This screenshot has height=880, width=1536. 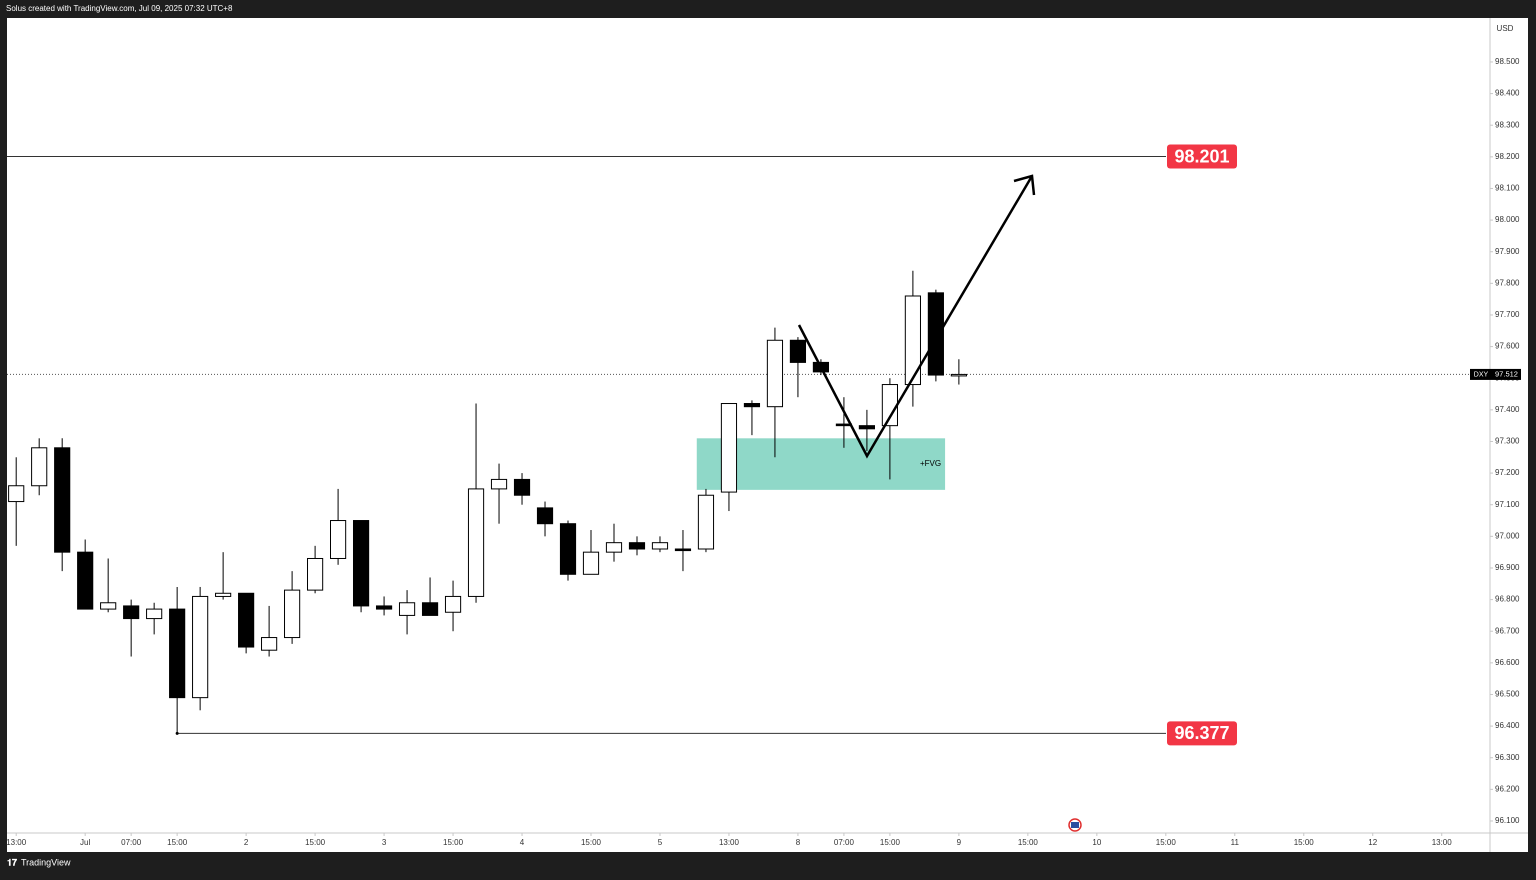 What do you see at coordinates (1507, 219) in the screenshot?
I see `y-tick-label: 98.000` at bounding box center [1507, 219].